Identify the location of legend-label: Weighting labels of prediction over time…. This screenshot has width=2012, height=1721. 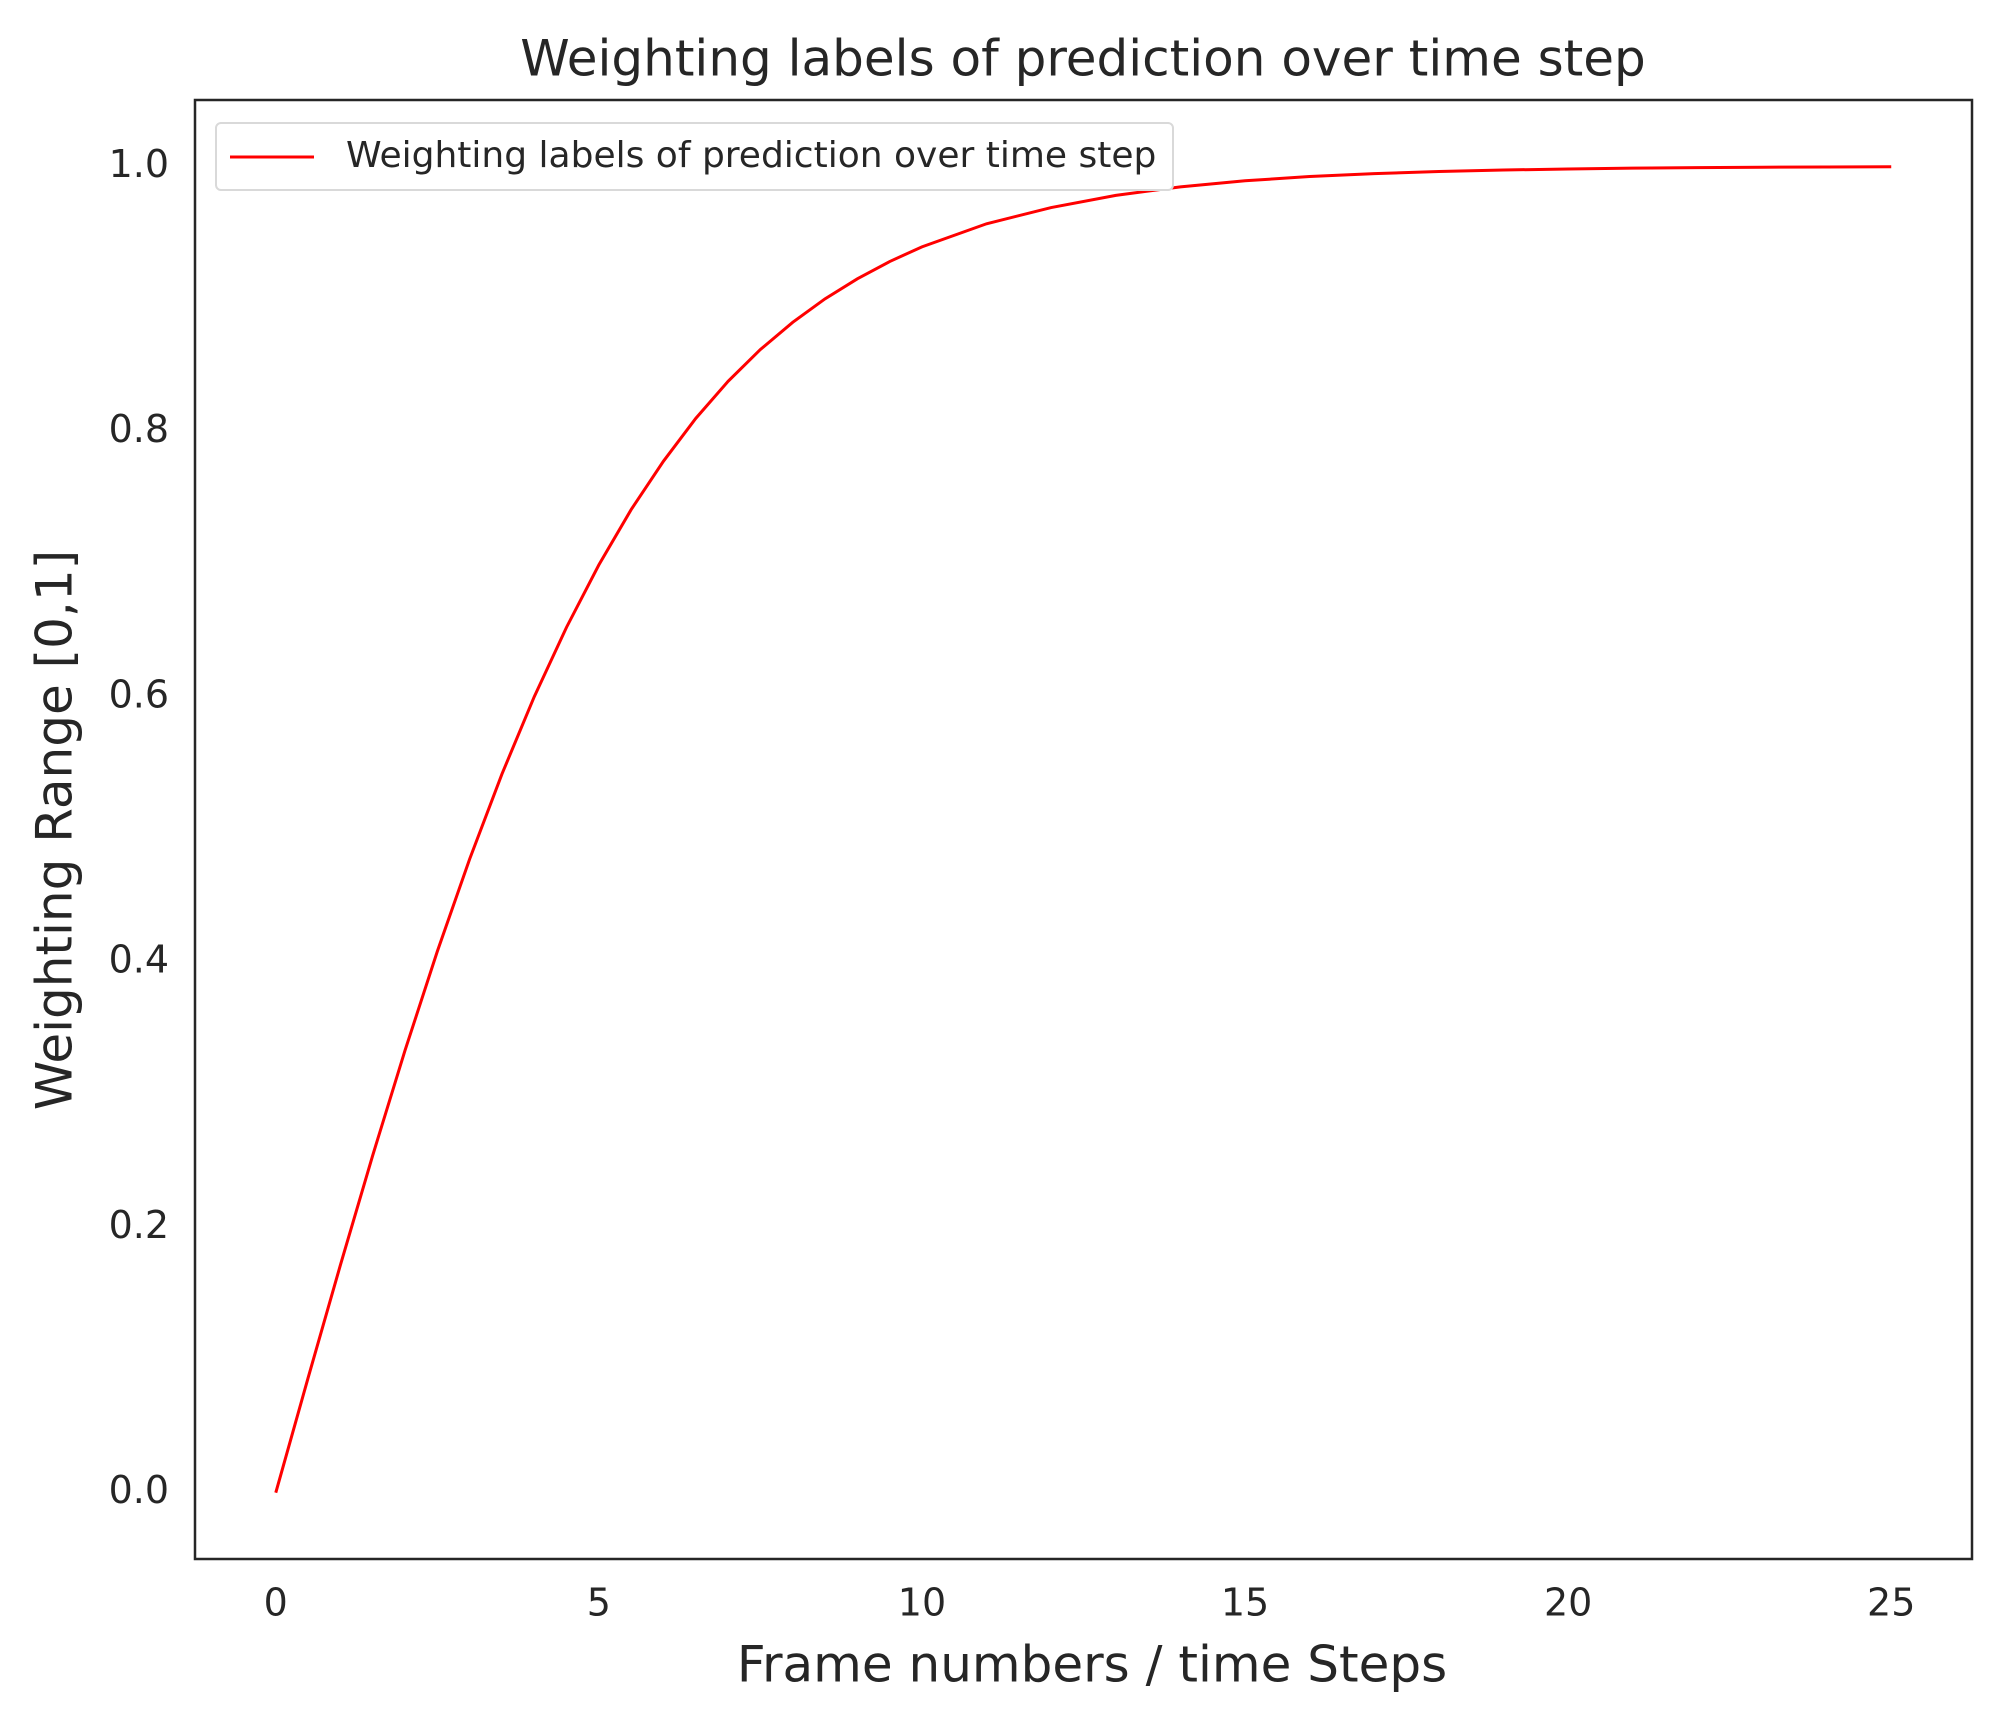
(751, 155).